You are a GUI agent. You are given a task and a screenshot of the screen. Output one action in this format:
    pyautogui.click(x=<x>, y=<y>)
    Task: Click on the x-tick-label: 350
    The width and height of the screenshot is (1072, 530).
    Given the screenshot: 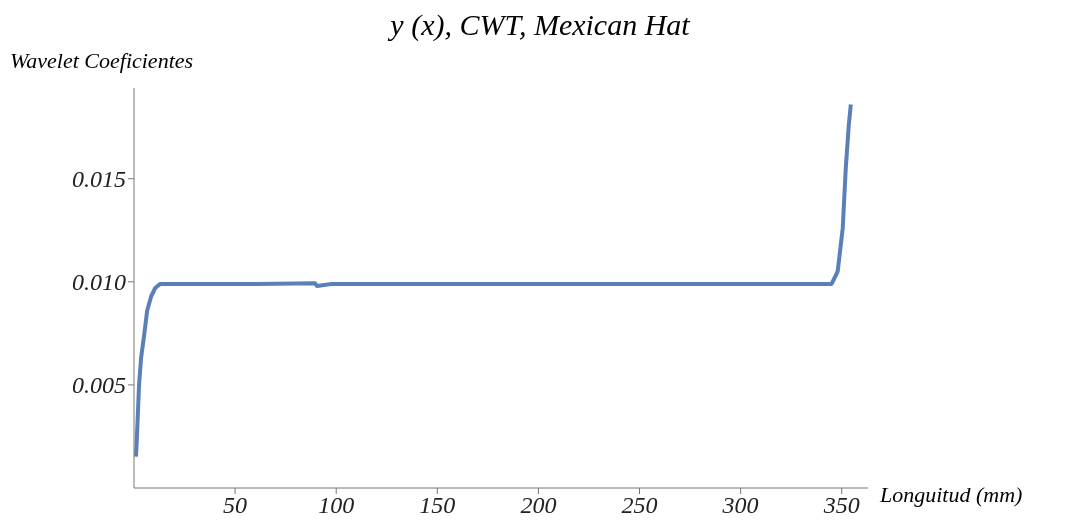 What is the action you would take?
    pyautogui.click(x=841, y=505)
    